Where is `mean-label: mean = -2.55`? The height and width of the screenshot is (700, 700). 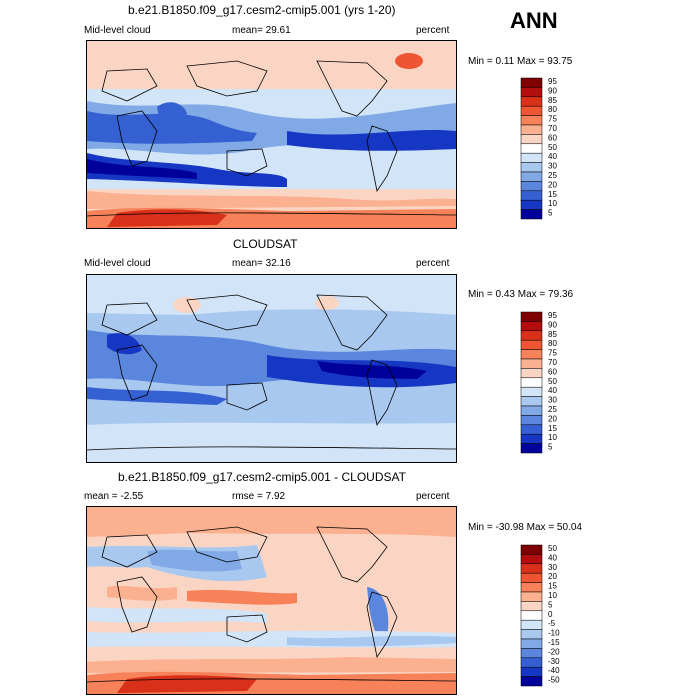
mean-label: mean = -2.55 is located at coordinates (114, 496).